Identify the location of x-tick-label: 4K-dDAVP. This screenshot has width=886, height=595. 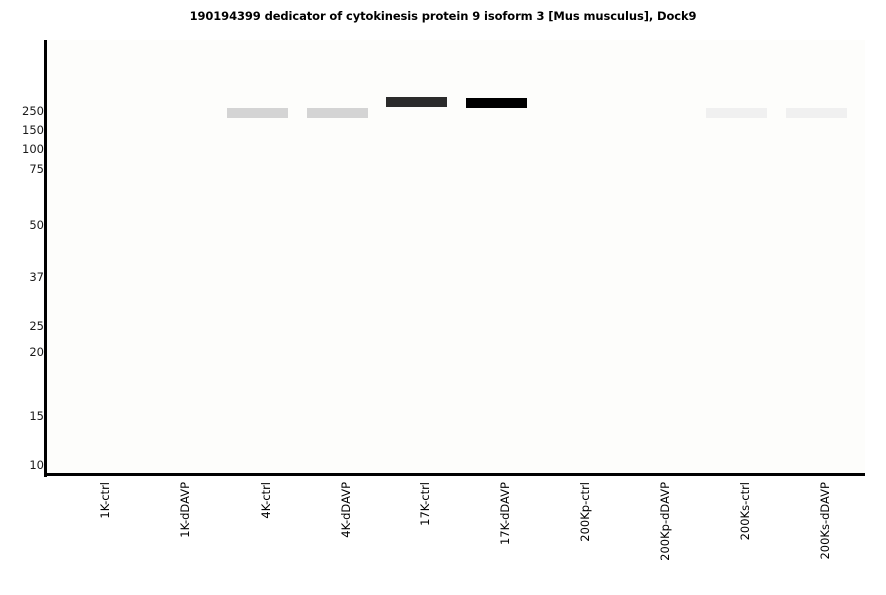
(346, 510).